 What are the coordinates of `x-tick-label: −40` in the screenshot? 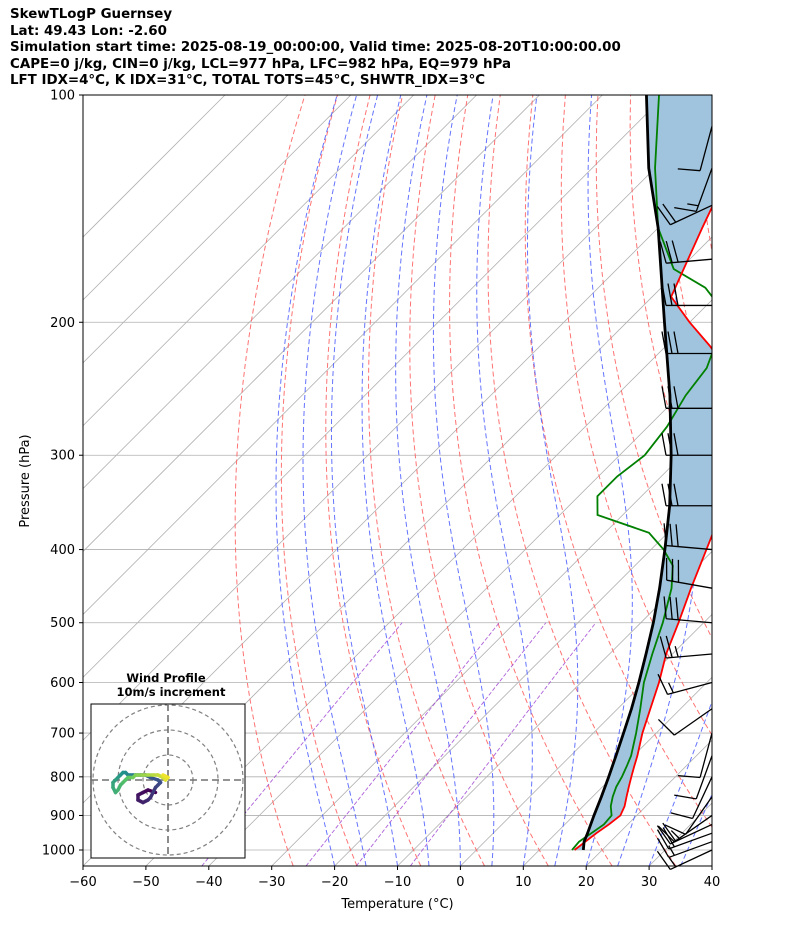 It's located at (208, 882).